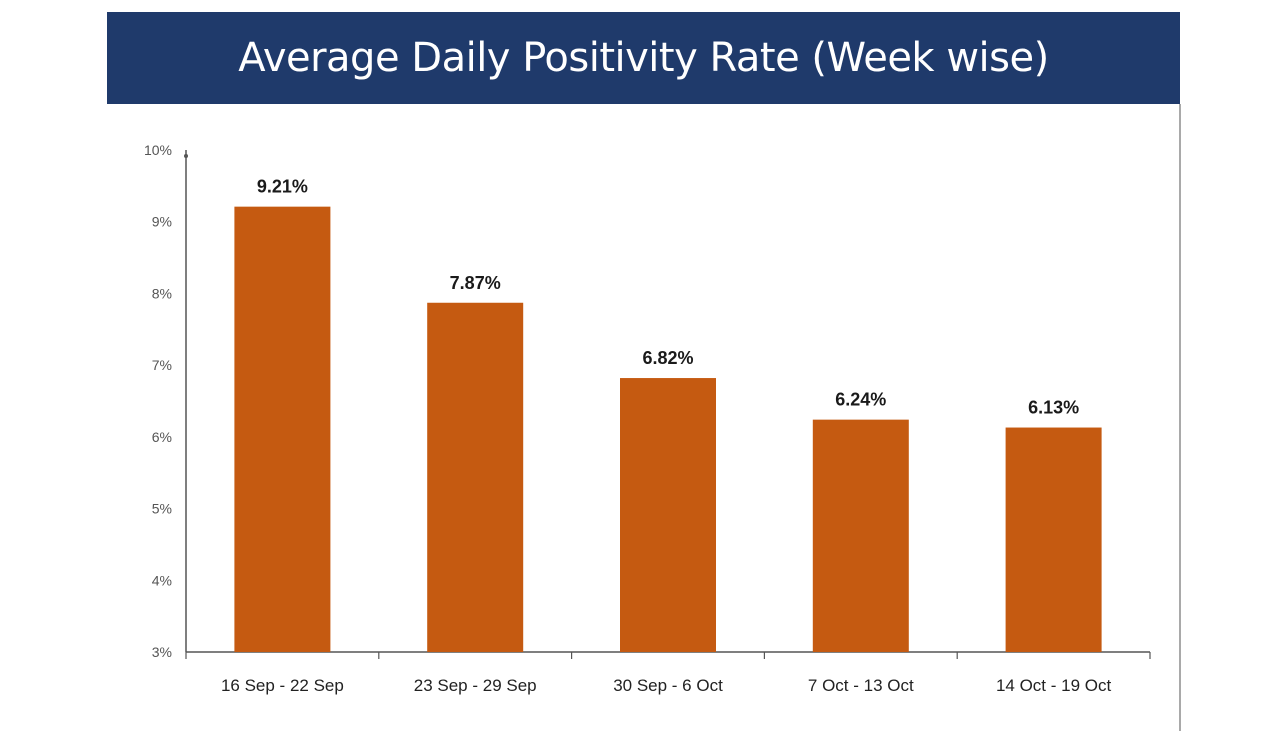 This screenshot has width=1280, height=731. Describe the element at coordinates (282, 685) in the screenshot. I see `x-tick-label: 16 Sep - 22 Sep` at that location.